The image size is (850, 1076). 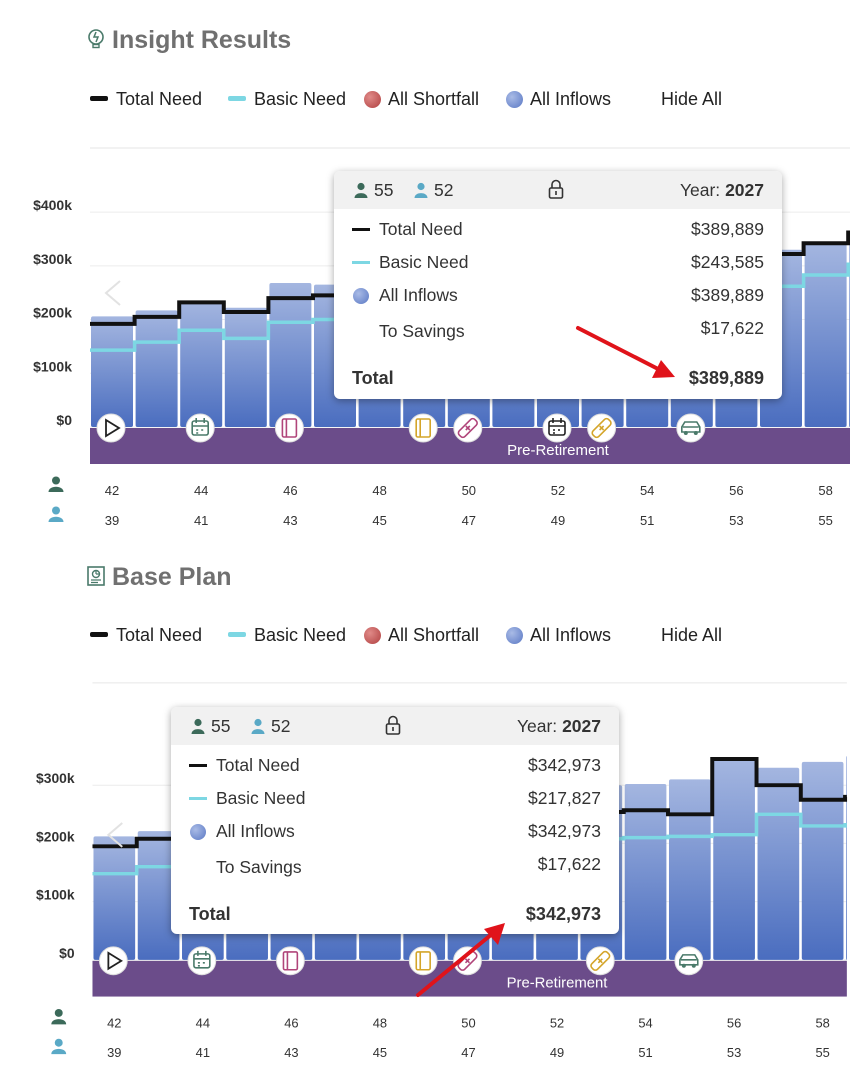 What do you see at coordinates (822, 1052) in the screenshot?
I see `age2-label: 55` at bounding box center [822, 1052].